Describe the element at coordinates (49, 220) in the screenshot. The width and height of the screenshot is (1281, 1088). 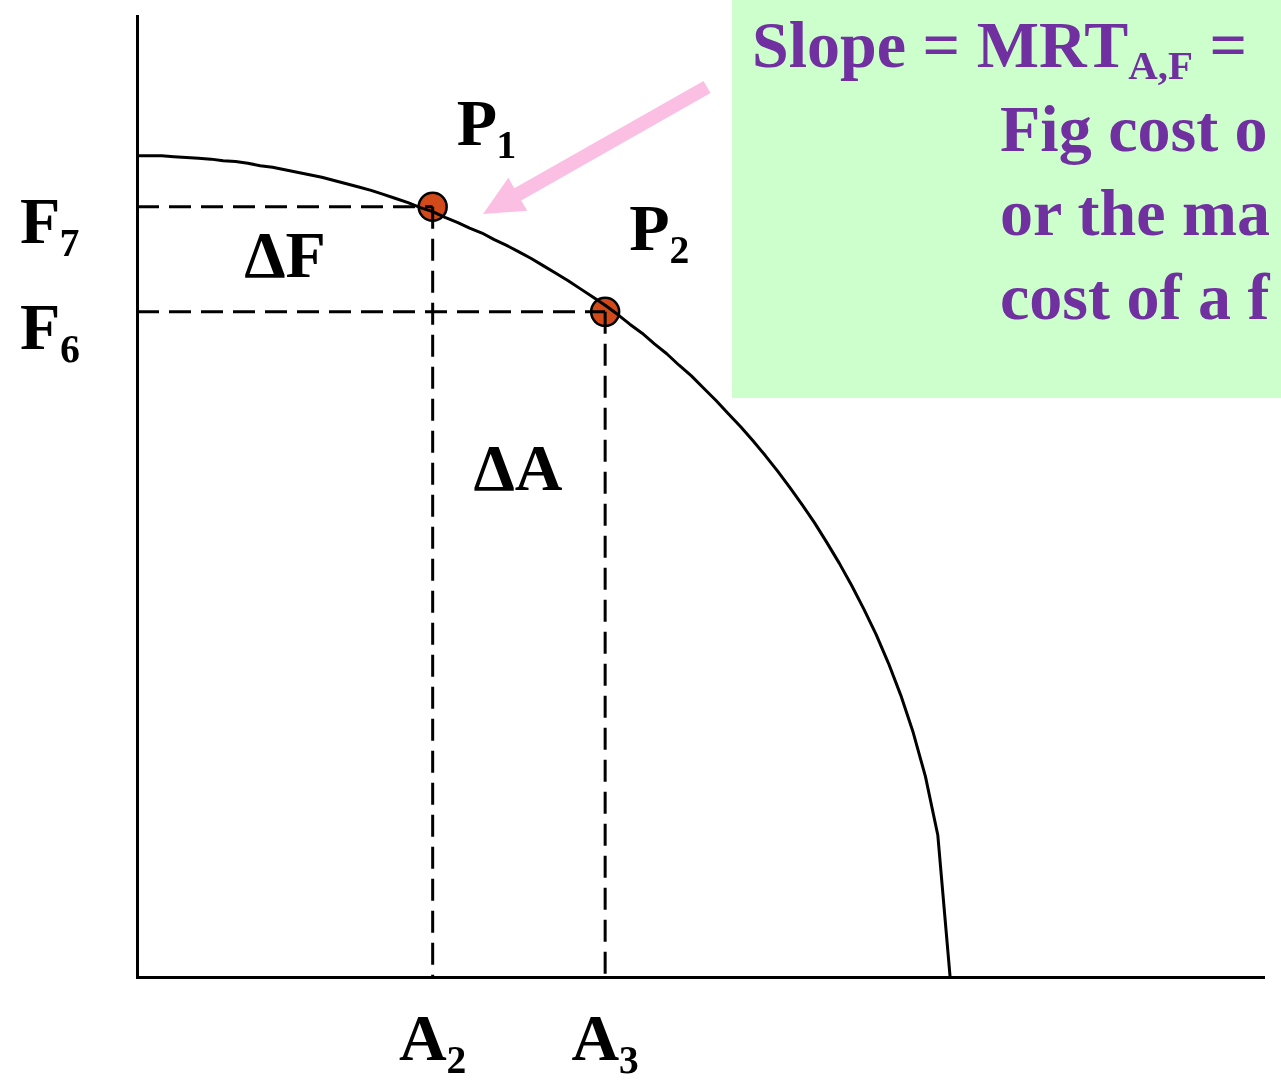
I see `text: F₇` at that location.